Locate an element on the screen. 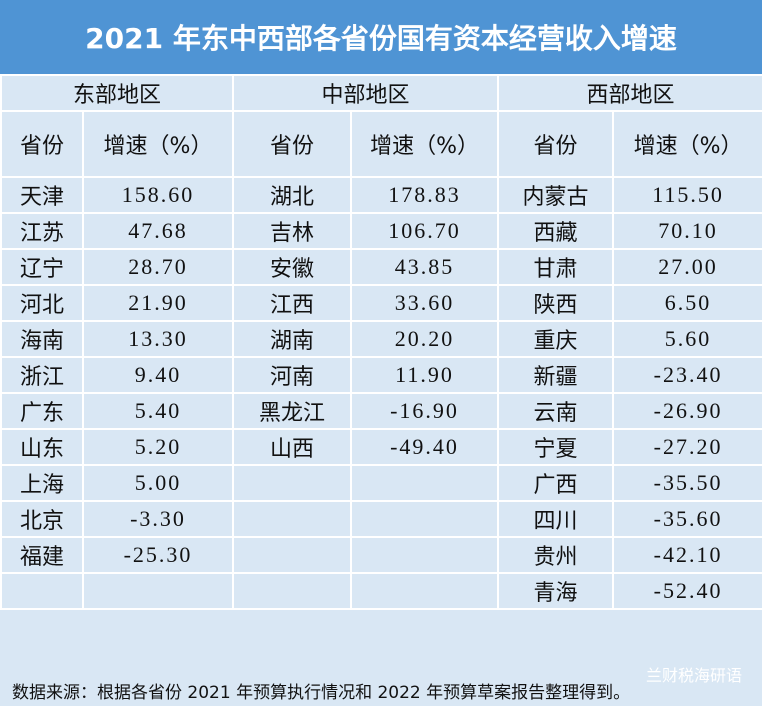 The height and width of the screenshot is (706, 762). title: 2021 年东中西部各省份国有资本经营收入增速 is located at coordinates (381, 37).